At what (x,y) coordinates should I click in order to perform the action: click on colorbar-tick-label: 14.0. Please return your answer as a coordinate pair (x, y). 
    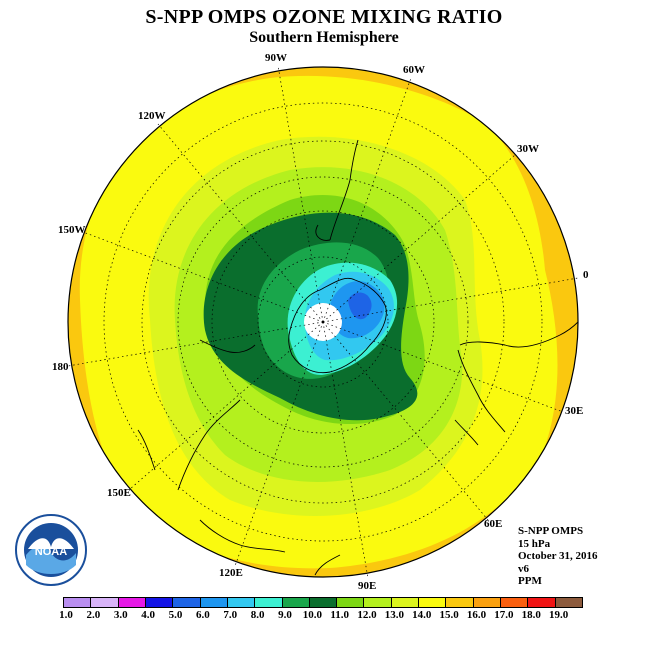
    Looking at the image, I should click on (422, 615).